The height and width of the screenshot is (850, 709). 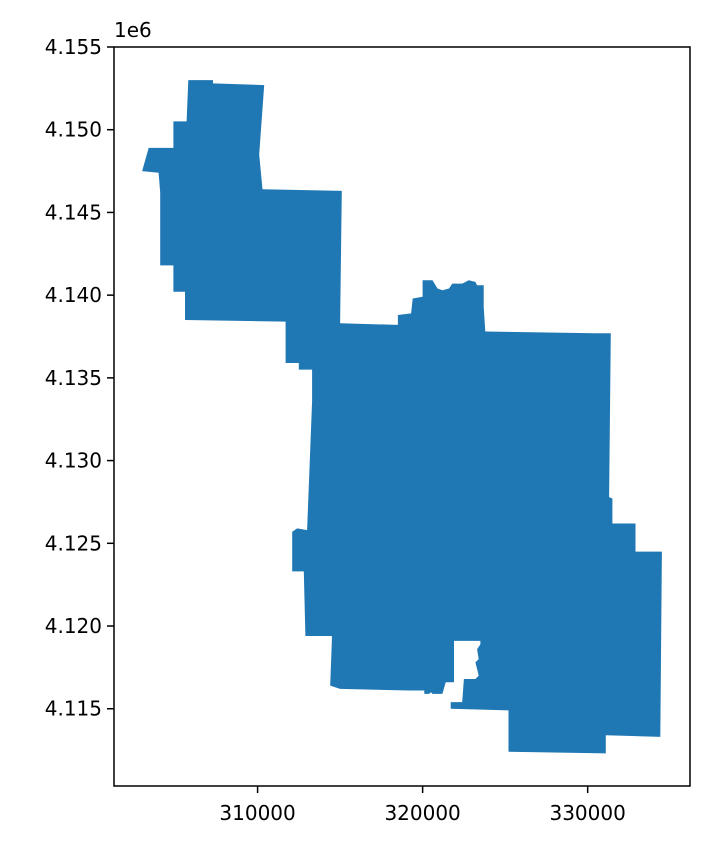 What do you see at coordinates (133, 30) in the screenshot?
I see `y-axis-offset-label: 1e6` at bounding box center [133, 30].